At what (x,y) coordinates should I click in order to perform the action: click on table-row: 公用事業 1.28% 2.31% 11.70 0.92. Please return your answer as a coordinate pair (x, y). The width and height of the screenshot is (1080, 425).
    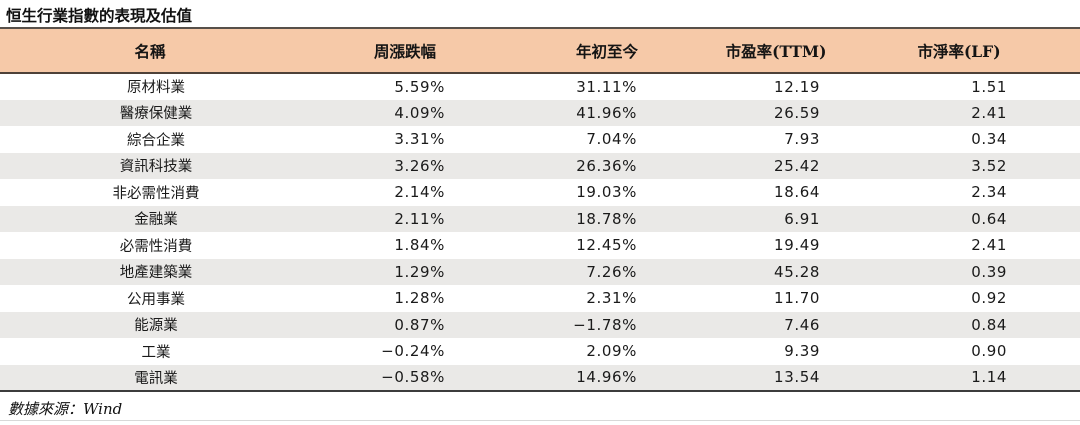
    Looking at the image, I should click on (540, 298).